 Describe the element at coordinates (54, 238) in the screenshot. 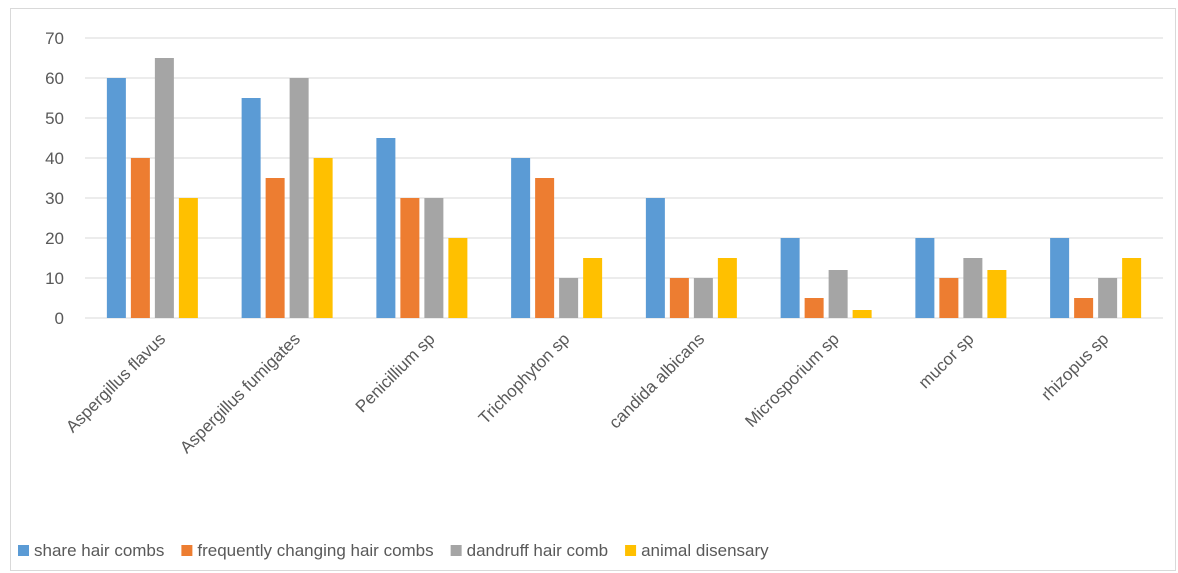

I see `y-tick-label: 20` at that location.